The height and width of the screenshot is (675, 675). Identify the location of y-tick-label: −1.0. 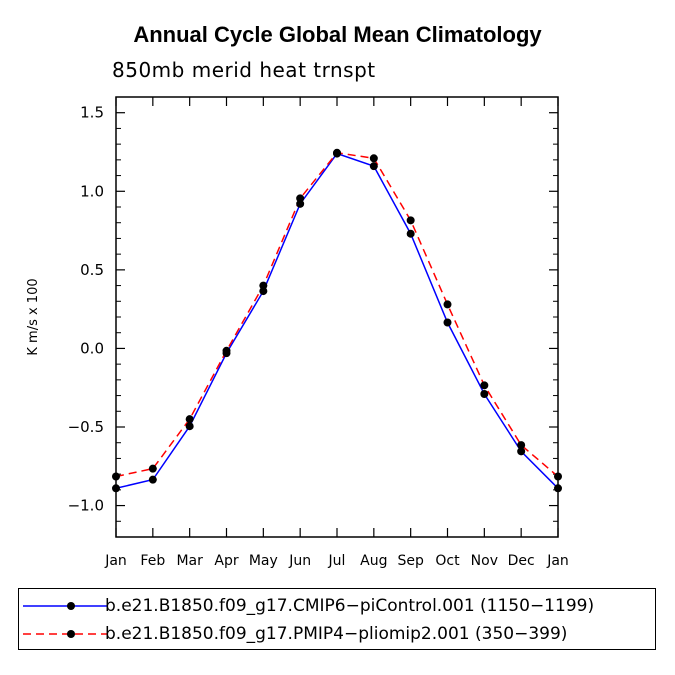
(86, 506).